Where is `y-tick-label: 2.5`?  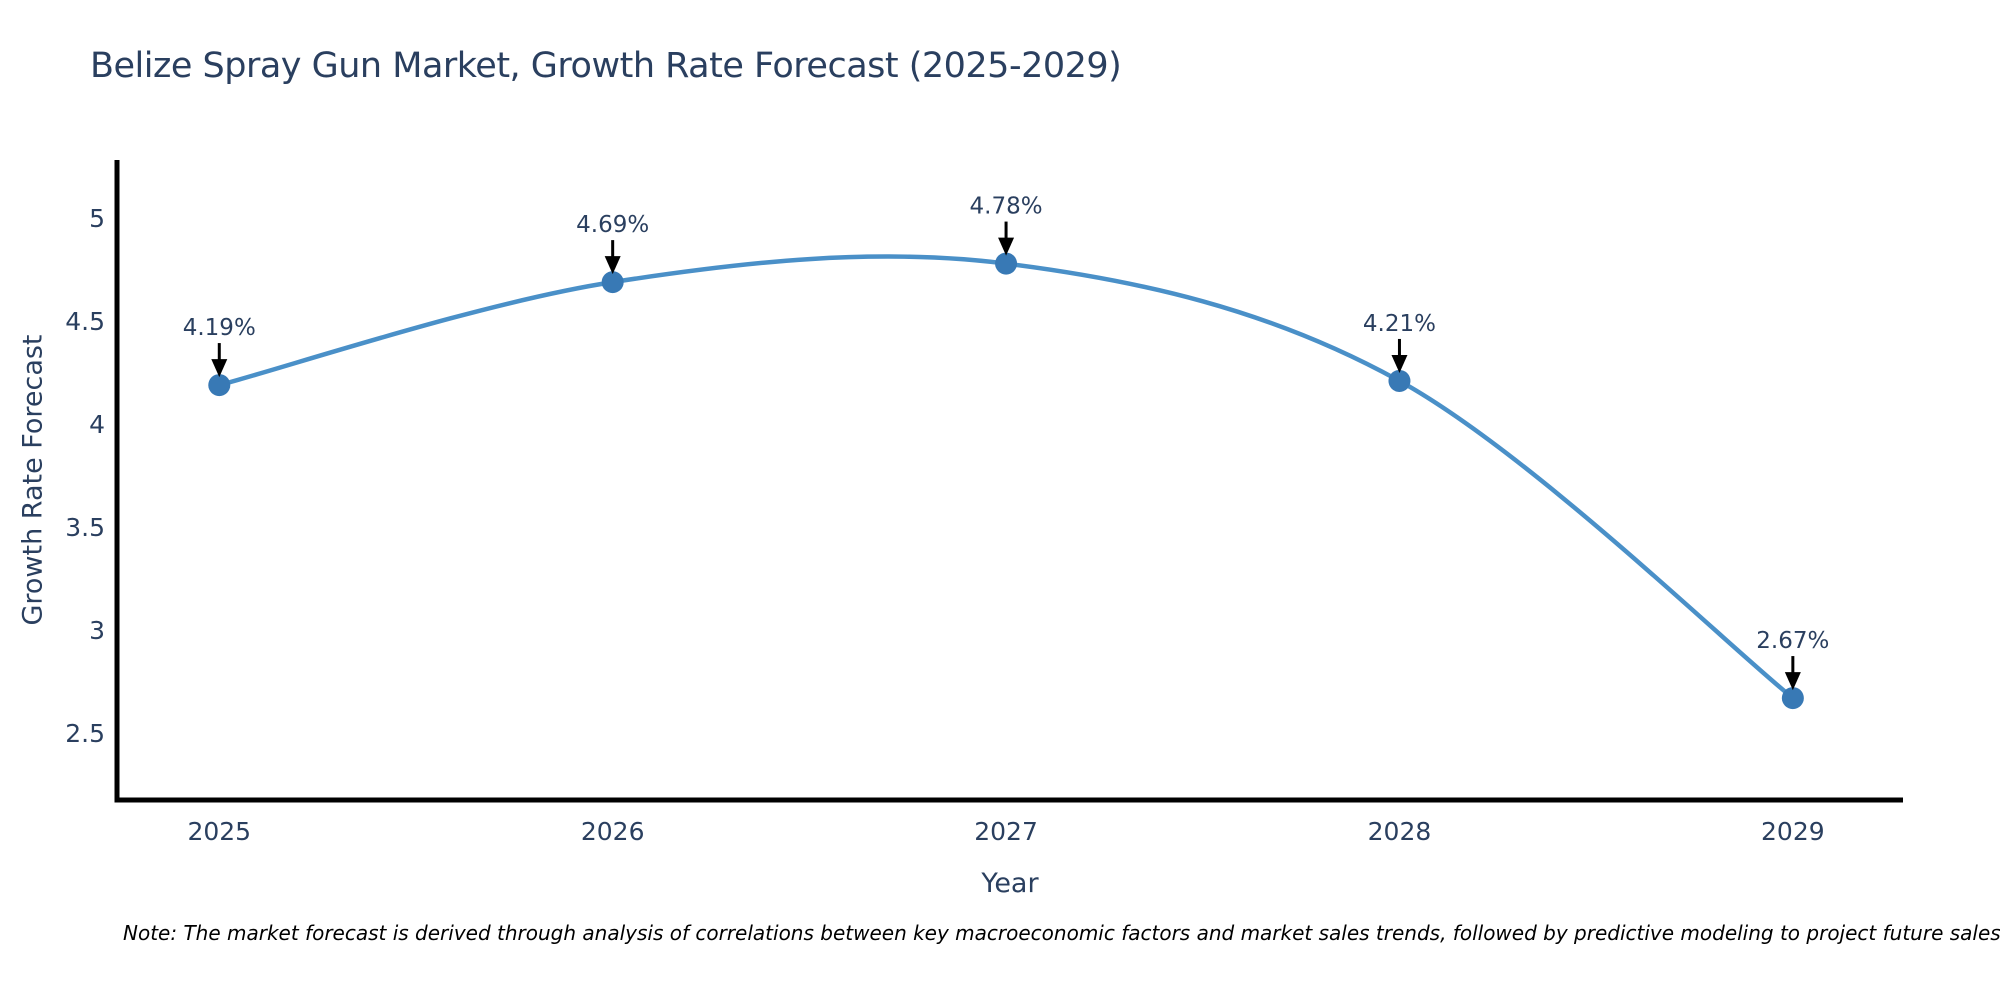 y-tick-label: 2.5 is located at coordinates (85, 733).